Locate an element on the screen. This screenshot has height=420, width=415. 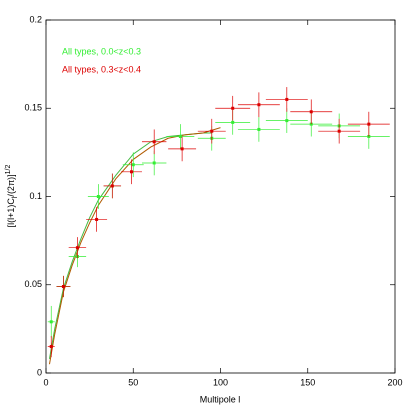
x-tick-label: 150 is located at coordinates (307, 382).